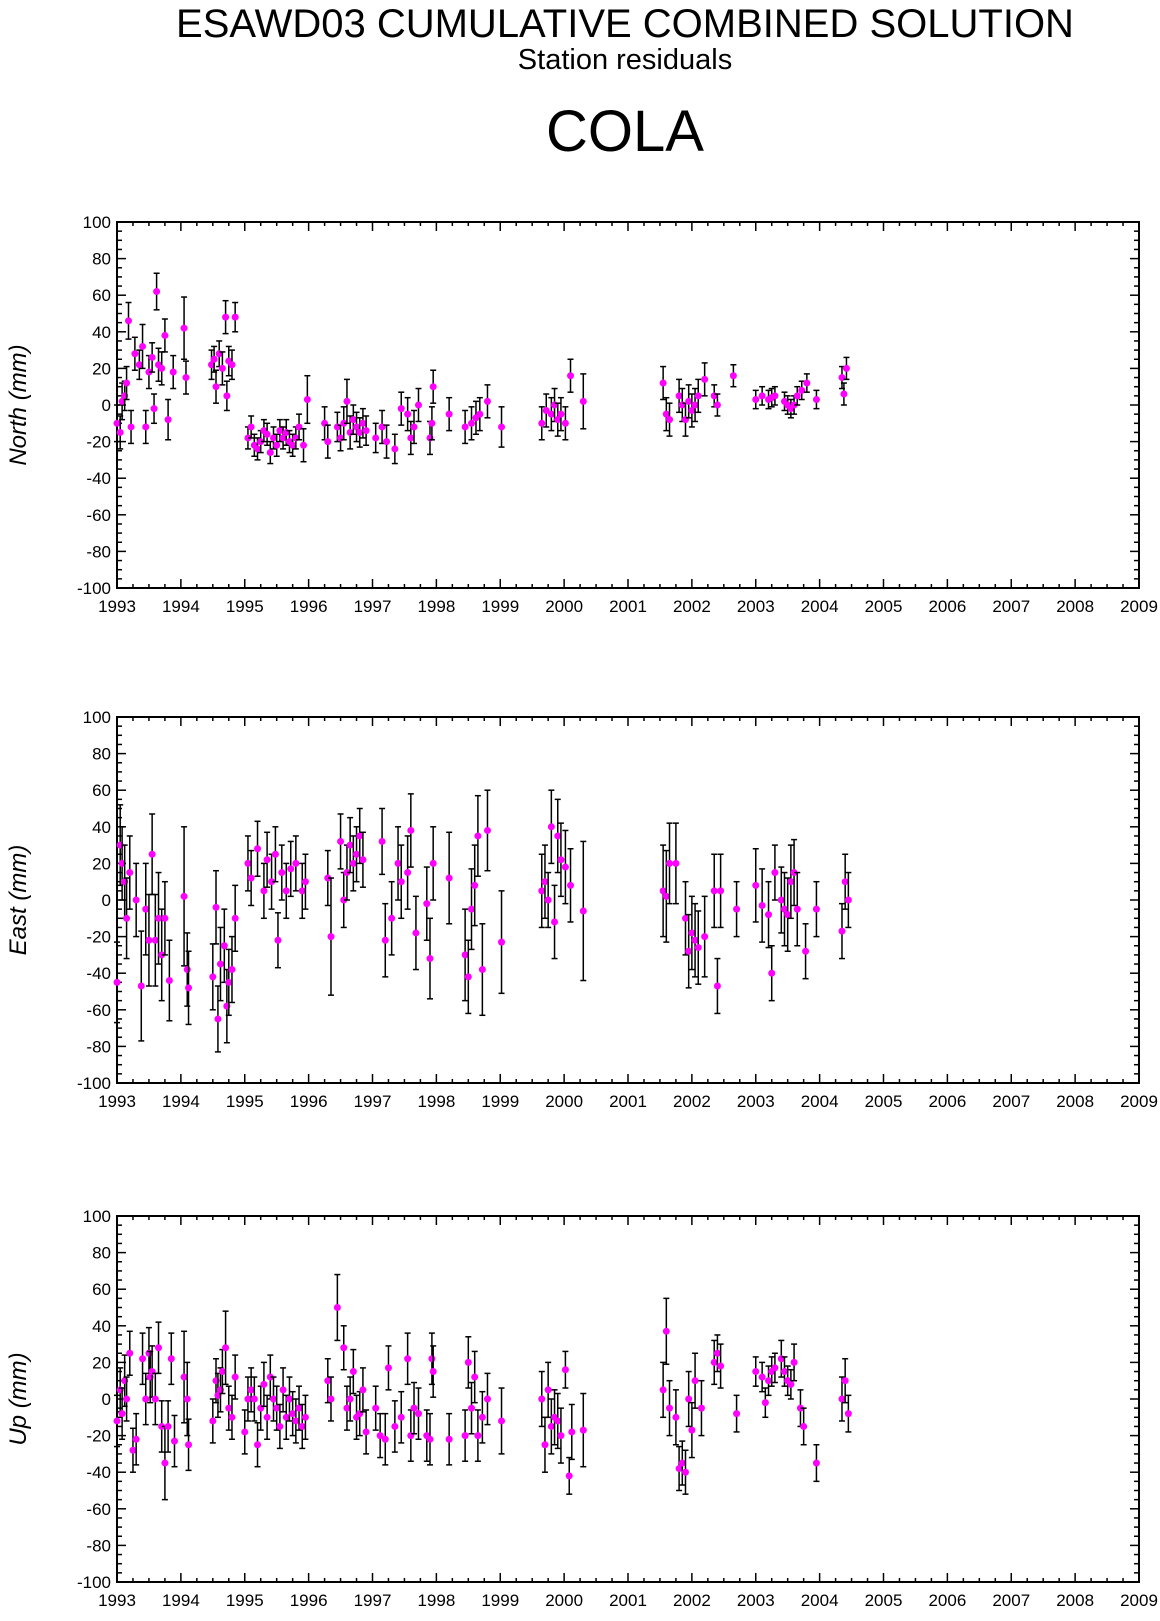 This screenshot has height=1621, width=1160. I want to click on x-tick-label: 2006, so click(947, 1101).